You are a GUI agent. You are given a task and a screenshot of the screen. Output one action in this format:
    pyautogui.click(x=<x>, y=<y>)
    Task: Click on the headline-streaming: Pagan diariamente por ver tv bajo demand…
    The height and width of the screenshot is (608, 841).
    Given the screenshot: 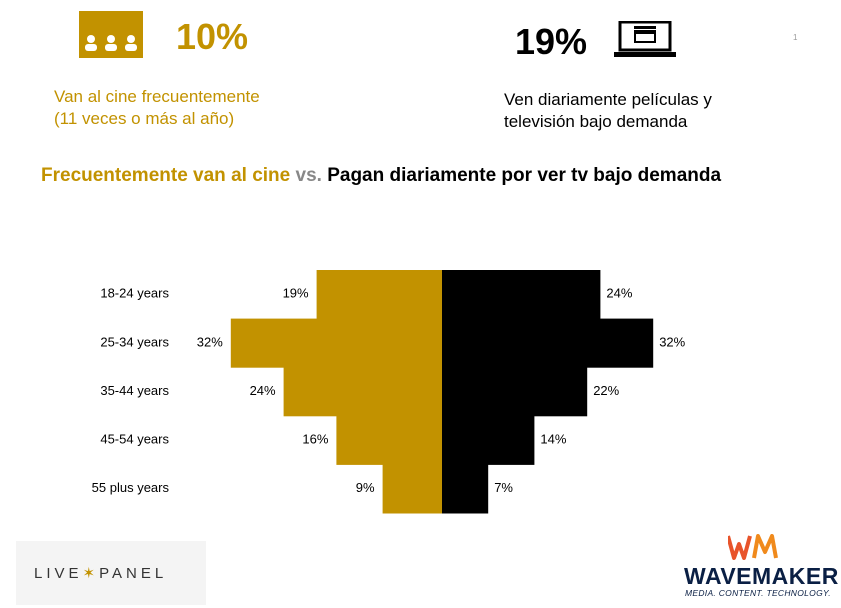 What is the action you would take?
    pyautogui.click(x=524, y=175)
    